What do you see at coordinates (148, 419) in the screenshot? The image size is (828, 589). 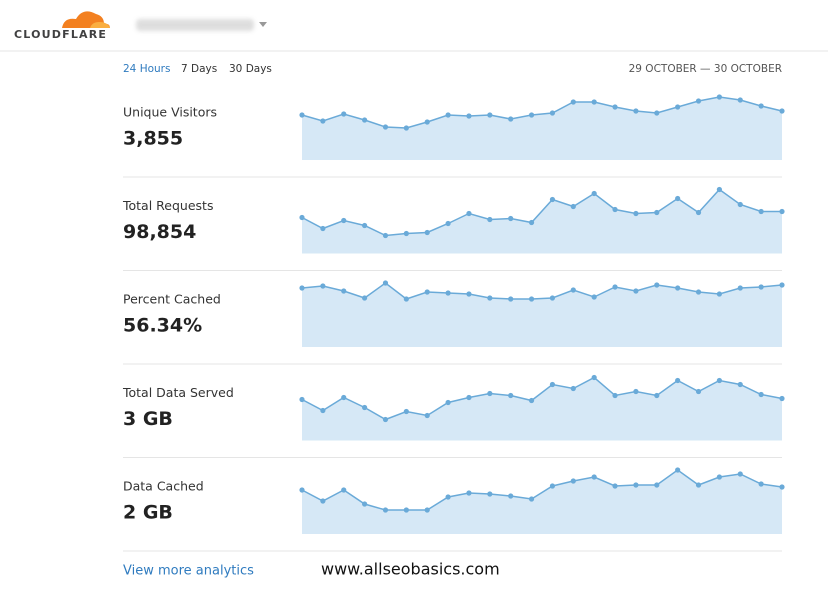 I see `metric-value: 3 GB` at bounding box center [148, 419].